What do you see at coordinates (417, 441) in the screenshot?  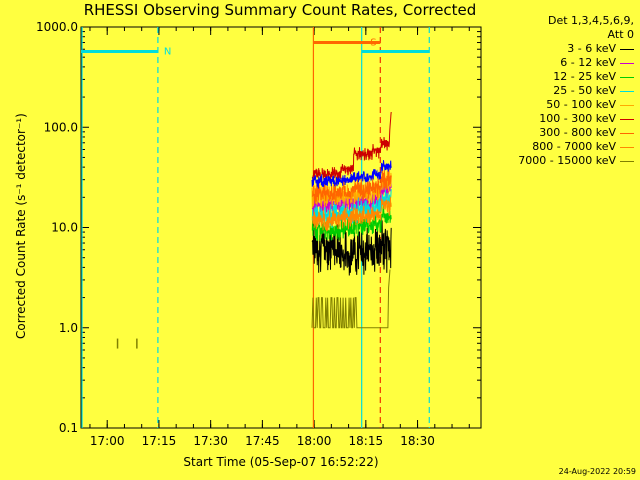 I see `x-tick-label: 18:30` at bounding box center [417, 441].